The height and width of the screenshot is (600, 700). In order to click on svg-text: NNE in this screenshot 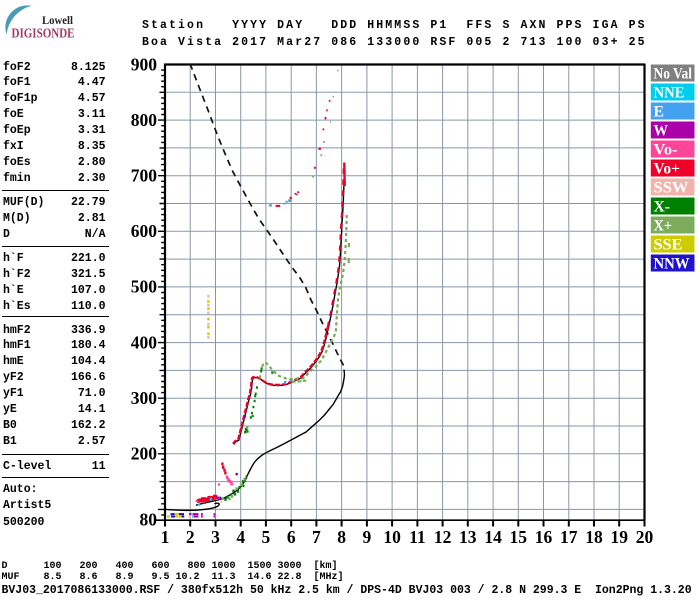, I will do `click(669, 93)`.